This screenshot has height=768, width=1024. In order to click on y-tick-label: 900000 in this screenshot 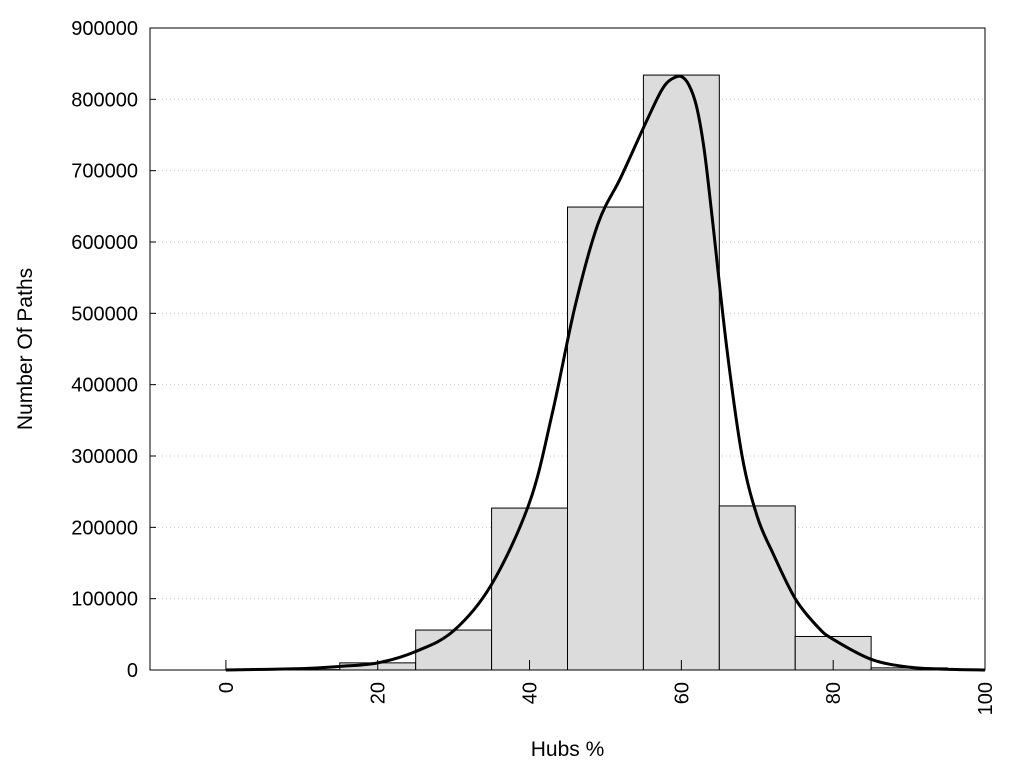, I will do `click(104, 29)`.